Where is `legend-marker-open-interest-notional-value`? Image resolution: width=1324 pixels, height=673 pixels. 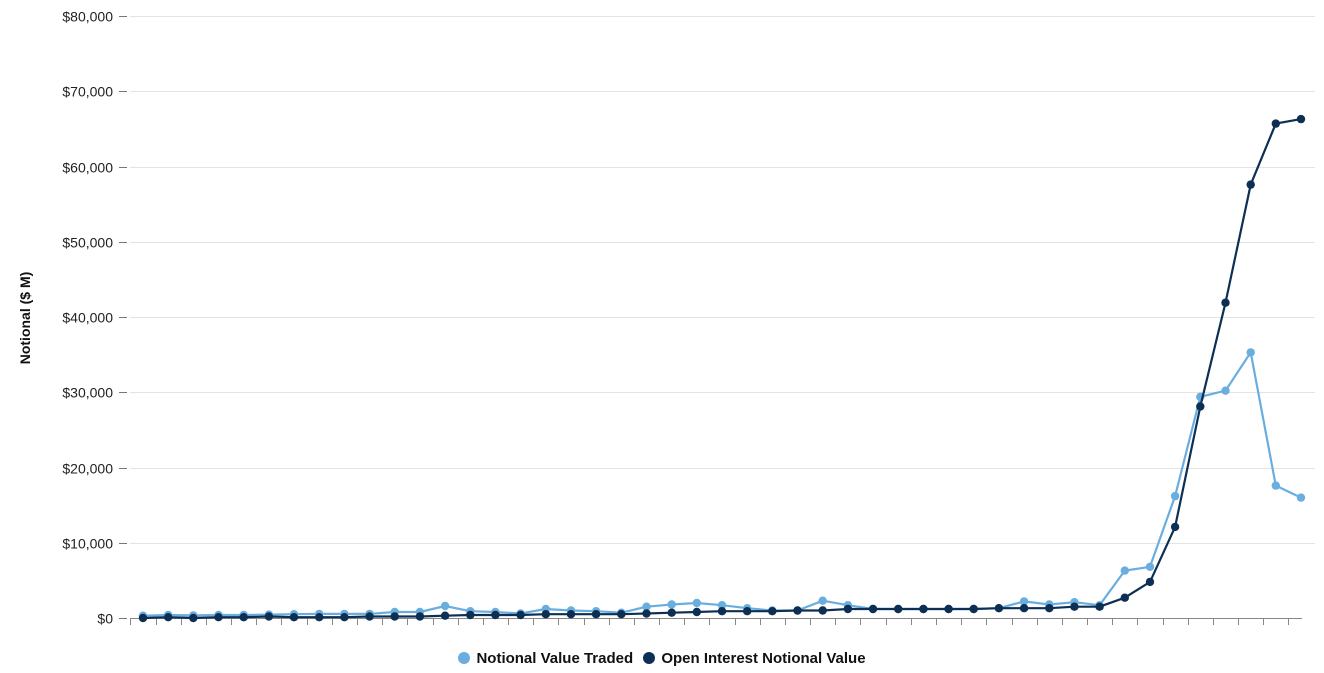 legend-marker-open-interest-notional-value is located at coordinates (649, 658).